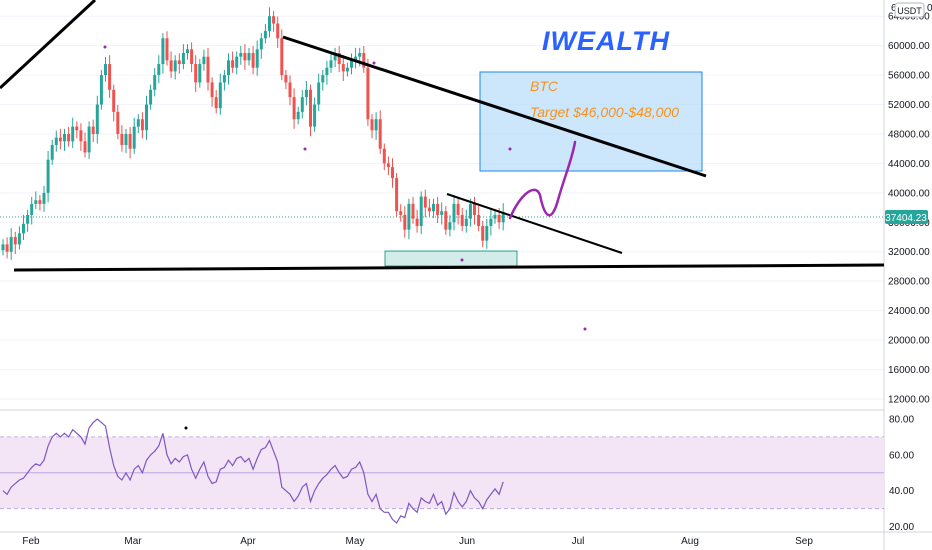 This screenshot has width=932, height=550. I want to click on time-tick-label: Jul, so click(578, 541).